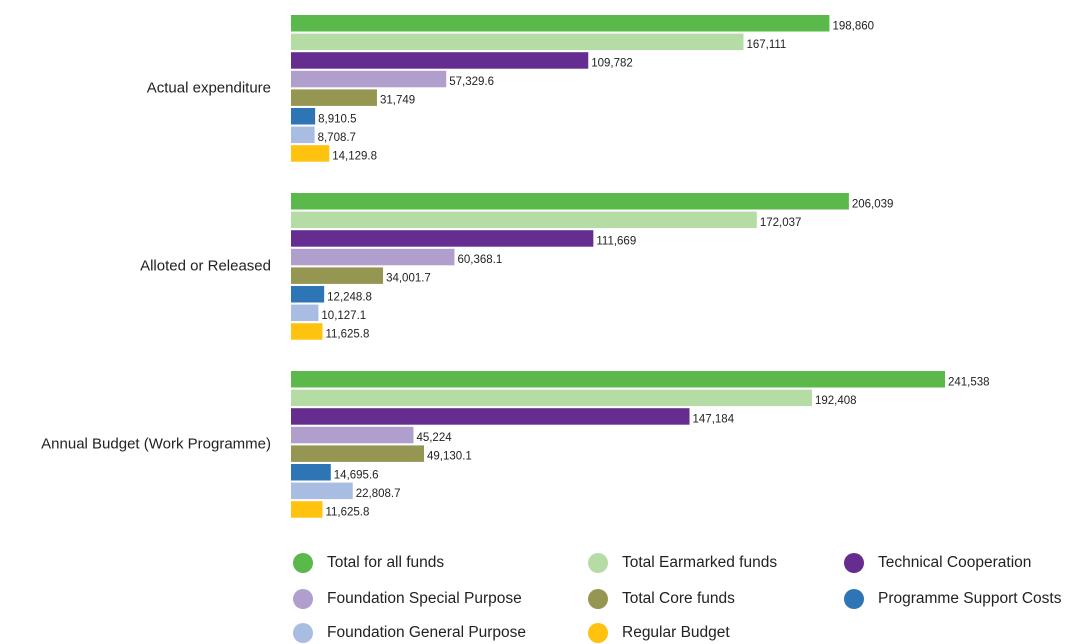 The image size is (1076, 644). Describe the element at coordinates (970, 598) in the screenshot. I see `legend-label: Programme Support Costs` at that location.